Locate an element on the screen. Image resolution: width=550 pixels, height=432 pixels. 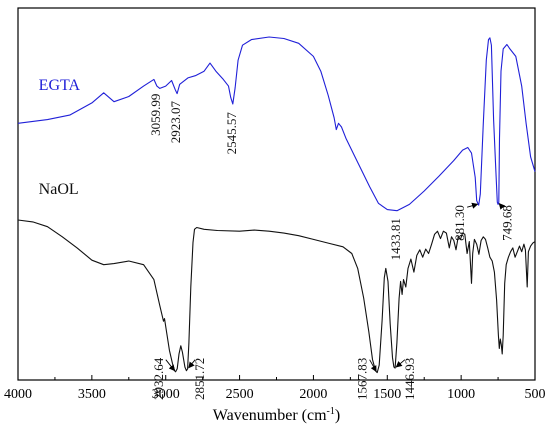
x-tick-label: 3500 is located at coordinates (92, 394).